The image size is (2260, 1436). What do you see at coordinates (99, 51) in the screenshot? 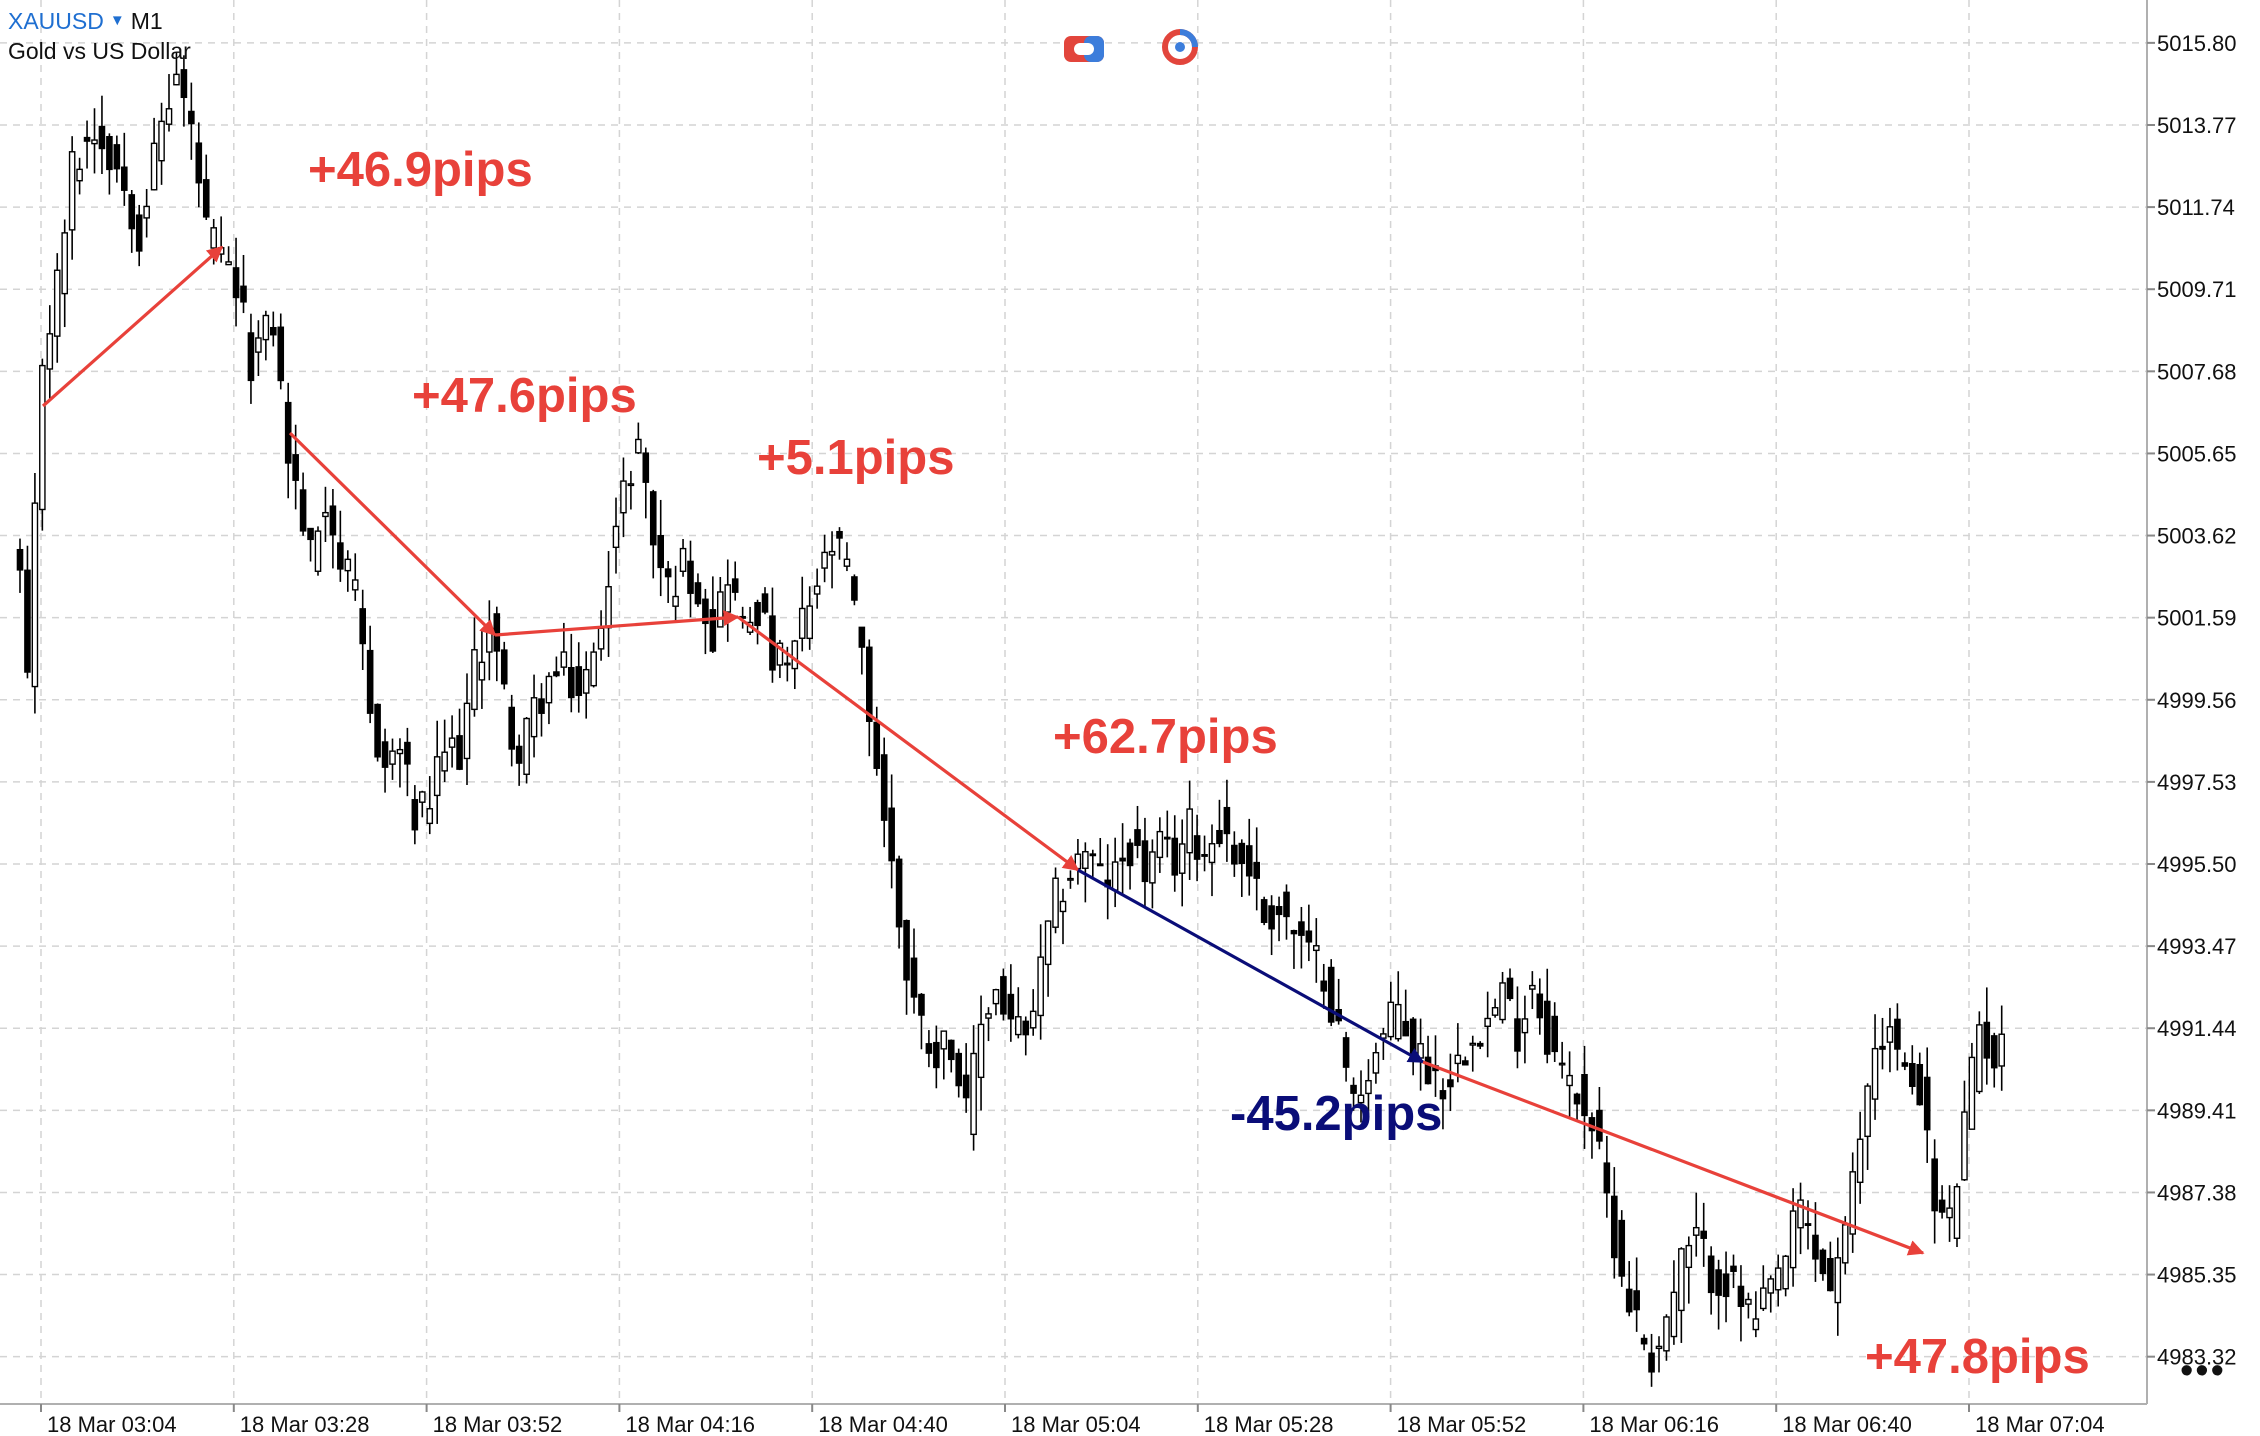
I see `symbol-description: Gold vs US Dollar` at bounding box center [99, 51].